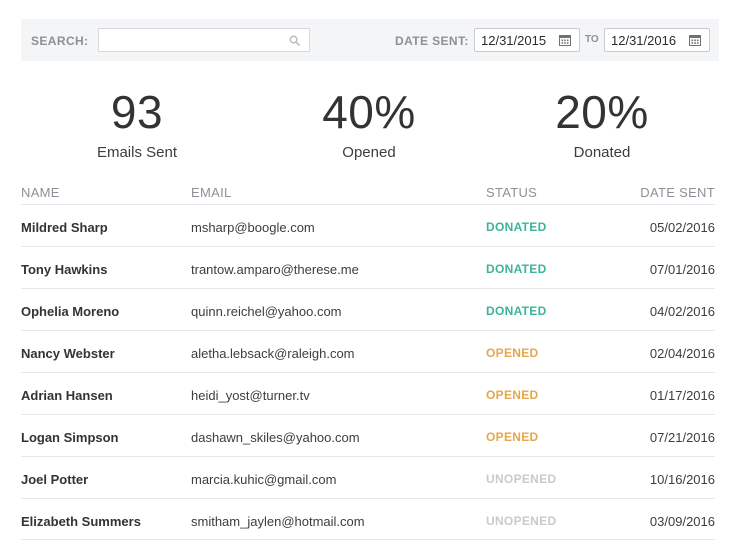 Image resolution: width=740 pixels, height=555 pixels. What do you see at coordinates (592, 39) in the screenshot?
I see `to-label: TO` at bounding box center [592, 39].